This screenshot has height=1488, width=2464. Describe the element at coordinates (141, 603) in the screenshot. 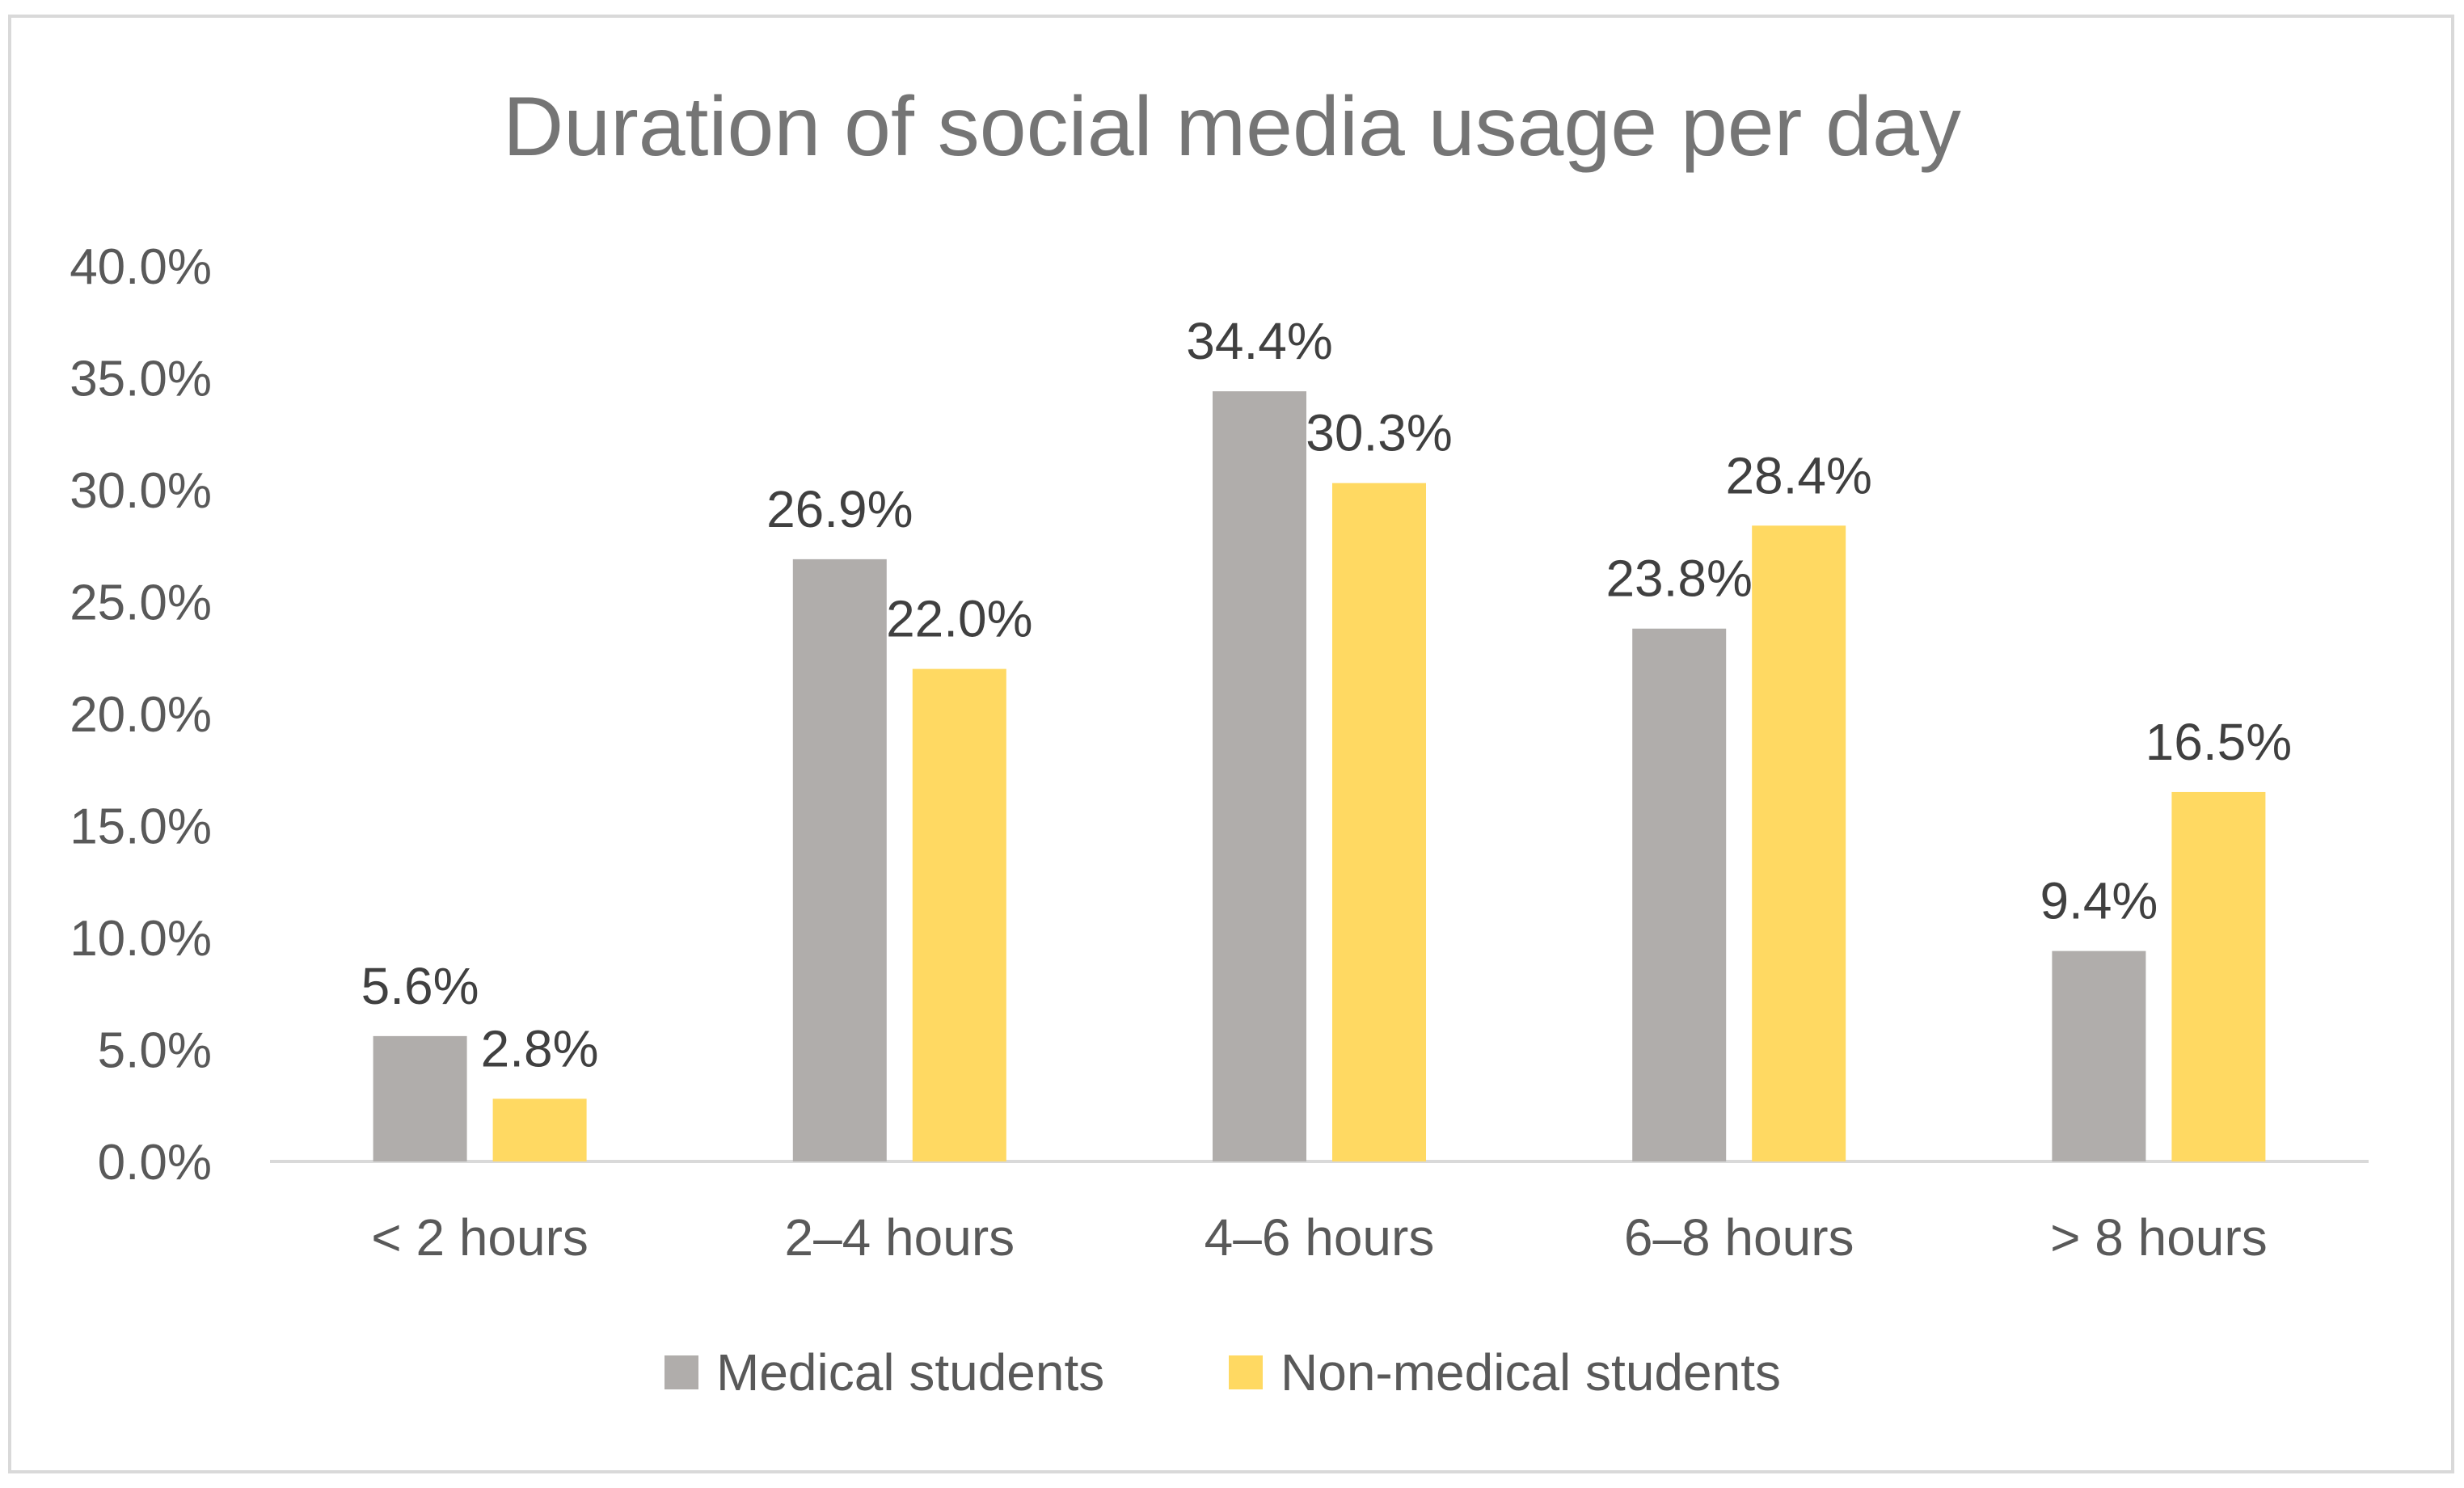

I see `y-tick-label: 25.0%` at that location.